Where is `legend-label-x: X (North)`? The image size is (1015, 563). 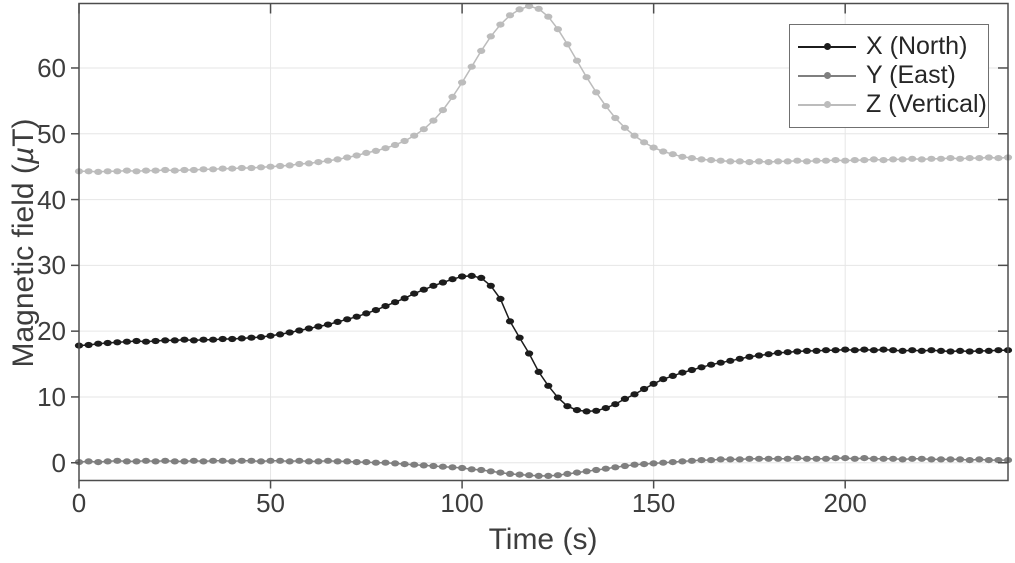
legend-label-x: X (North) is located at coordinates (917, 46).